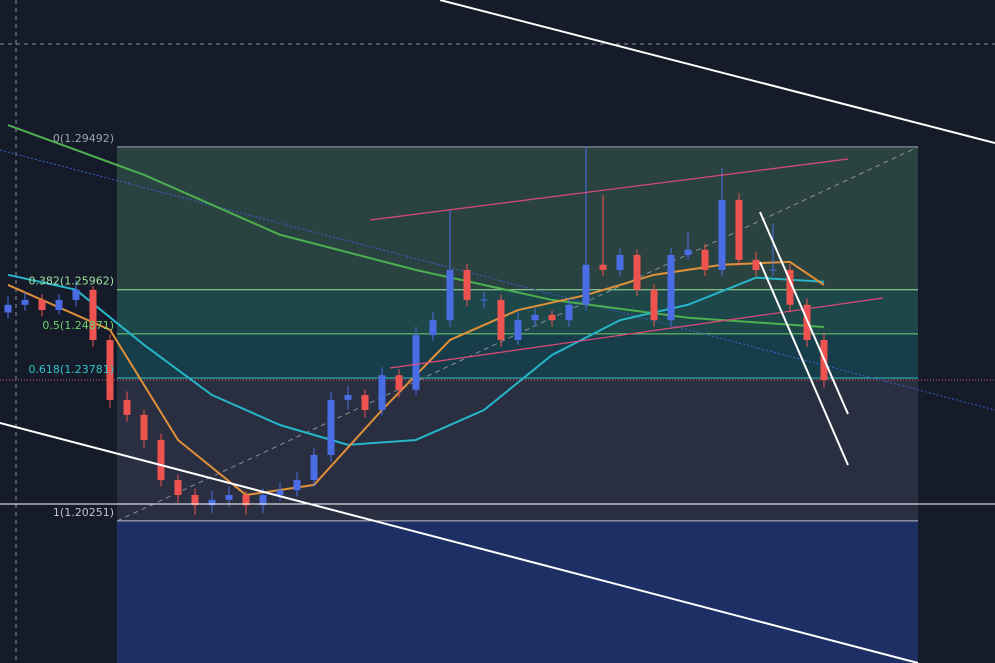 The height and width of the screenshot is (663, 995). Describe the element at coordinates (83, 138) in the screenshot. I see `fib-label: 0(1.29492)` at that location.